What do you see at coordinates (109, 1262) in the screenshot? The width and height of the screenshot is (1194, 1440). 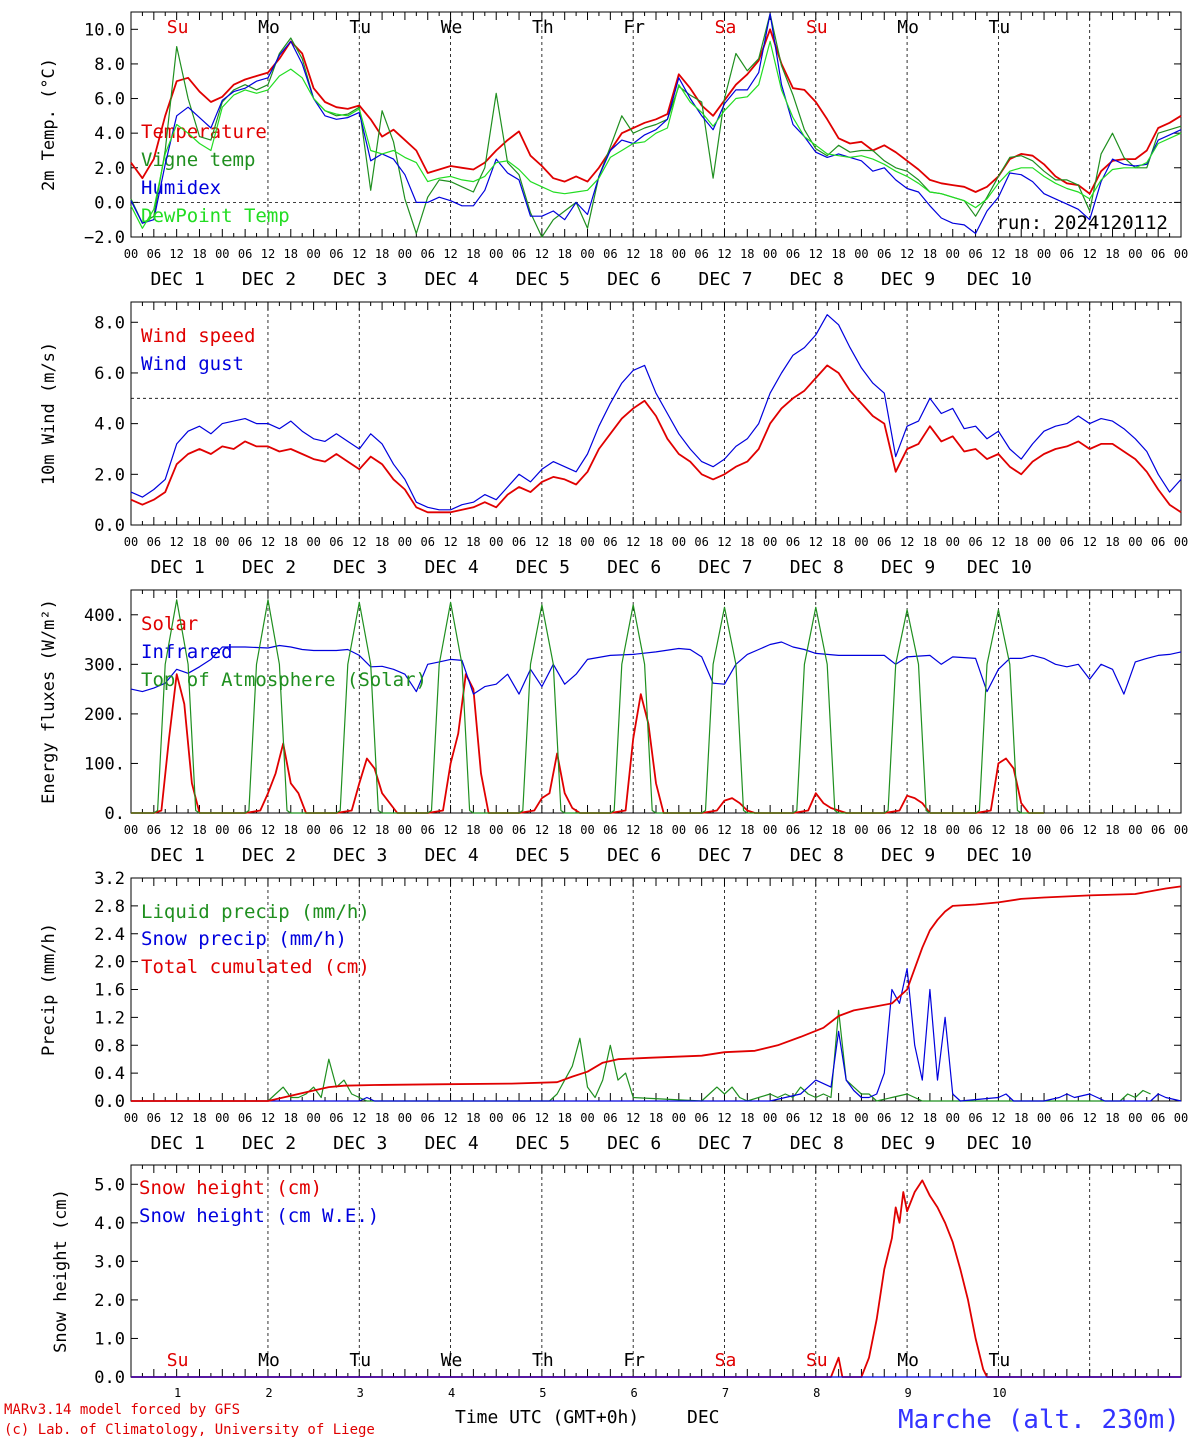 I see `y-tick-label: 3.0` at bounding box center [109, 1262].